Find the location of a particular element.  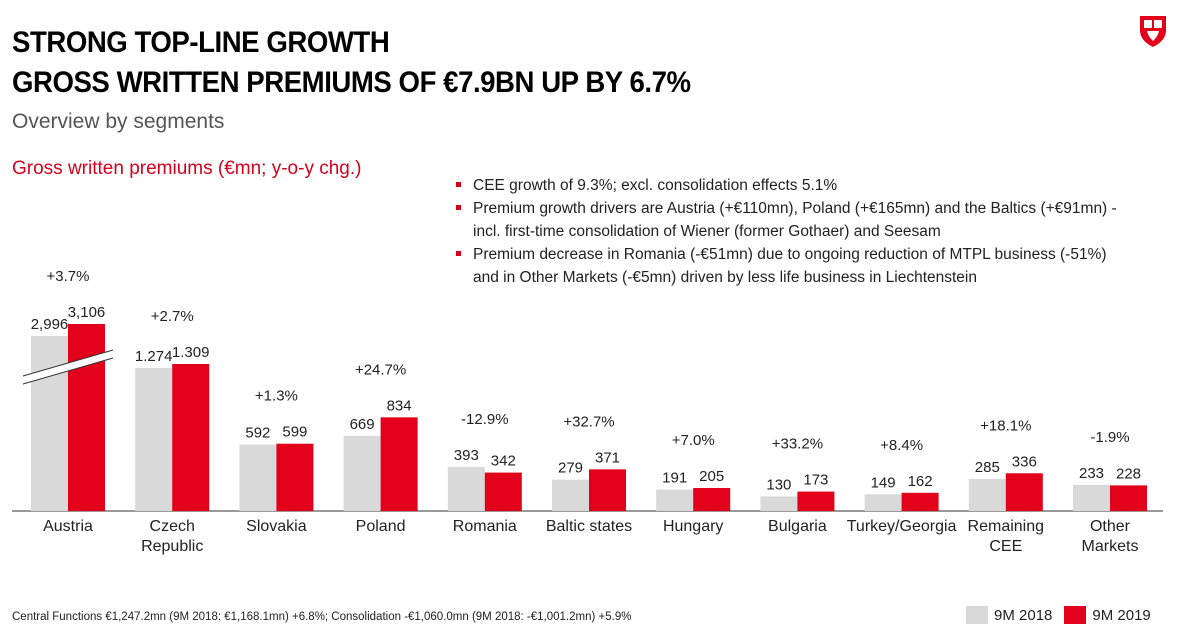

value-label-2019: 336 is located at coordinates (1024, 461).